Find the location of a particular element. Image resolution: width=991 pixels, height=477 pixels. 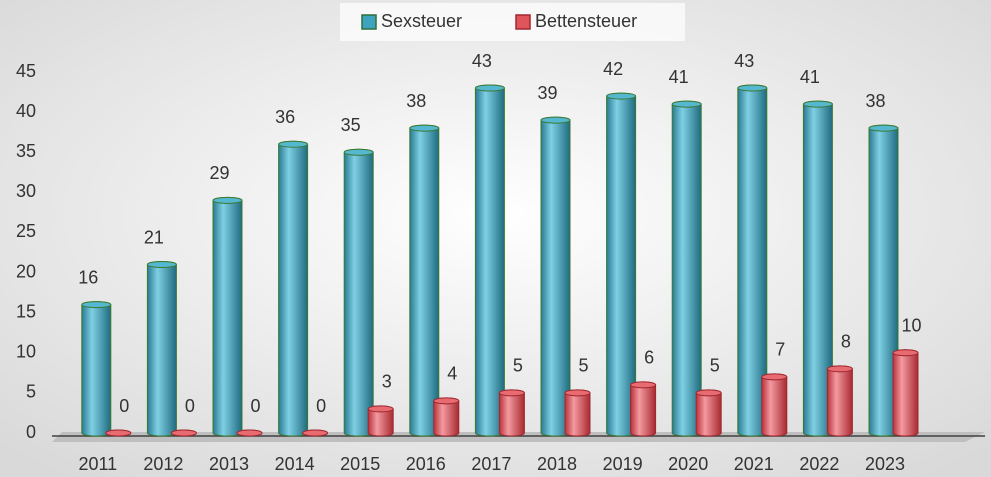

x-tick-label: 2020 is located at coordinates (688, 464).